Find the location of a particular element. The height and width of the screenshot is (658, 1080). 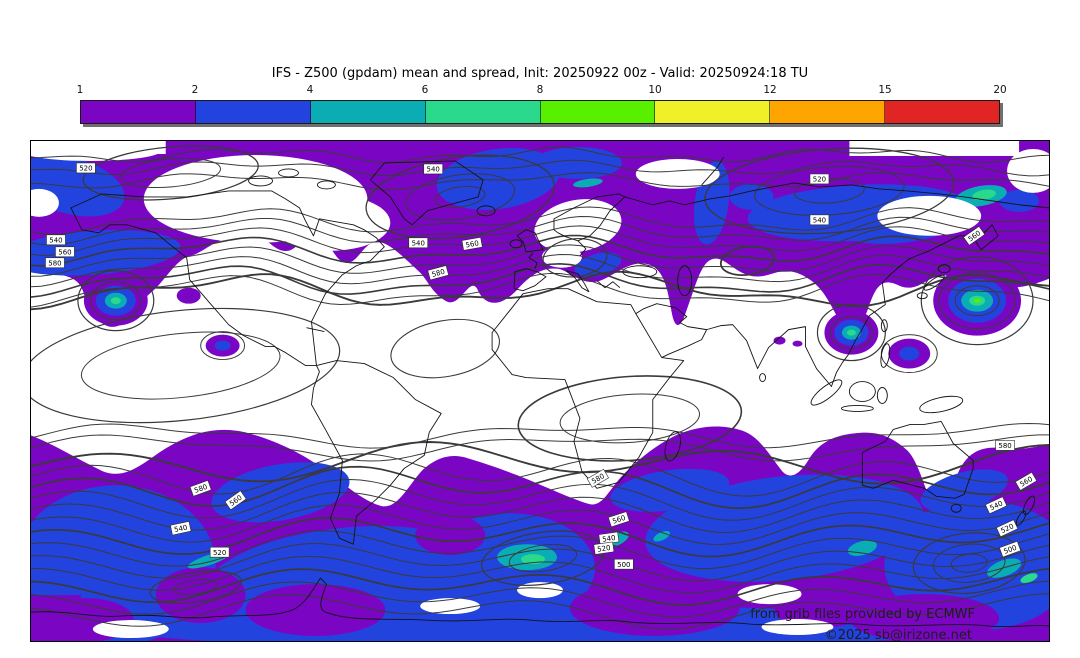

svg-text: 500 is located at coordinates (623, 565).